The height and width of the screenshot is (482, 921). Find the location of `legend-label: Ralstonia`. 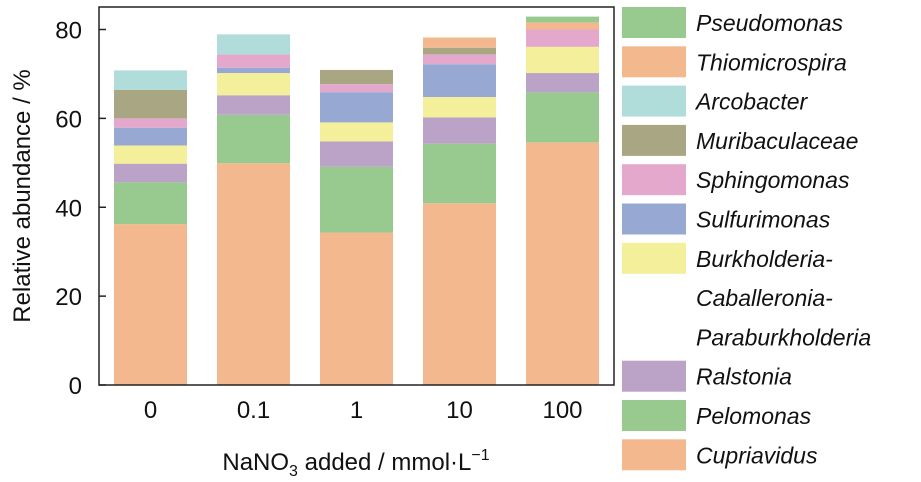

legend-label: Ralstonia is located at coordinates (744, 377).